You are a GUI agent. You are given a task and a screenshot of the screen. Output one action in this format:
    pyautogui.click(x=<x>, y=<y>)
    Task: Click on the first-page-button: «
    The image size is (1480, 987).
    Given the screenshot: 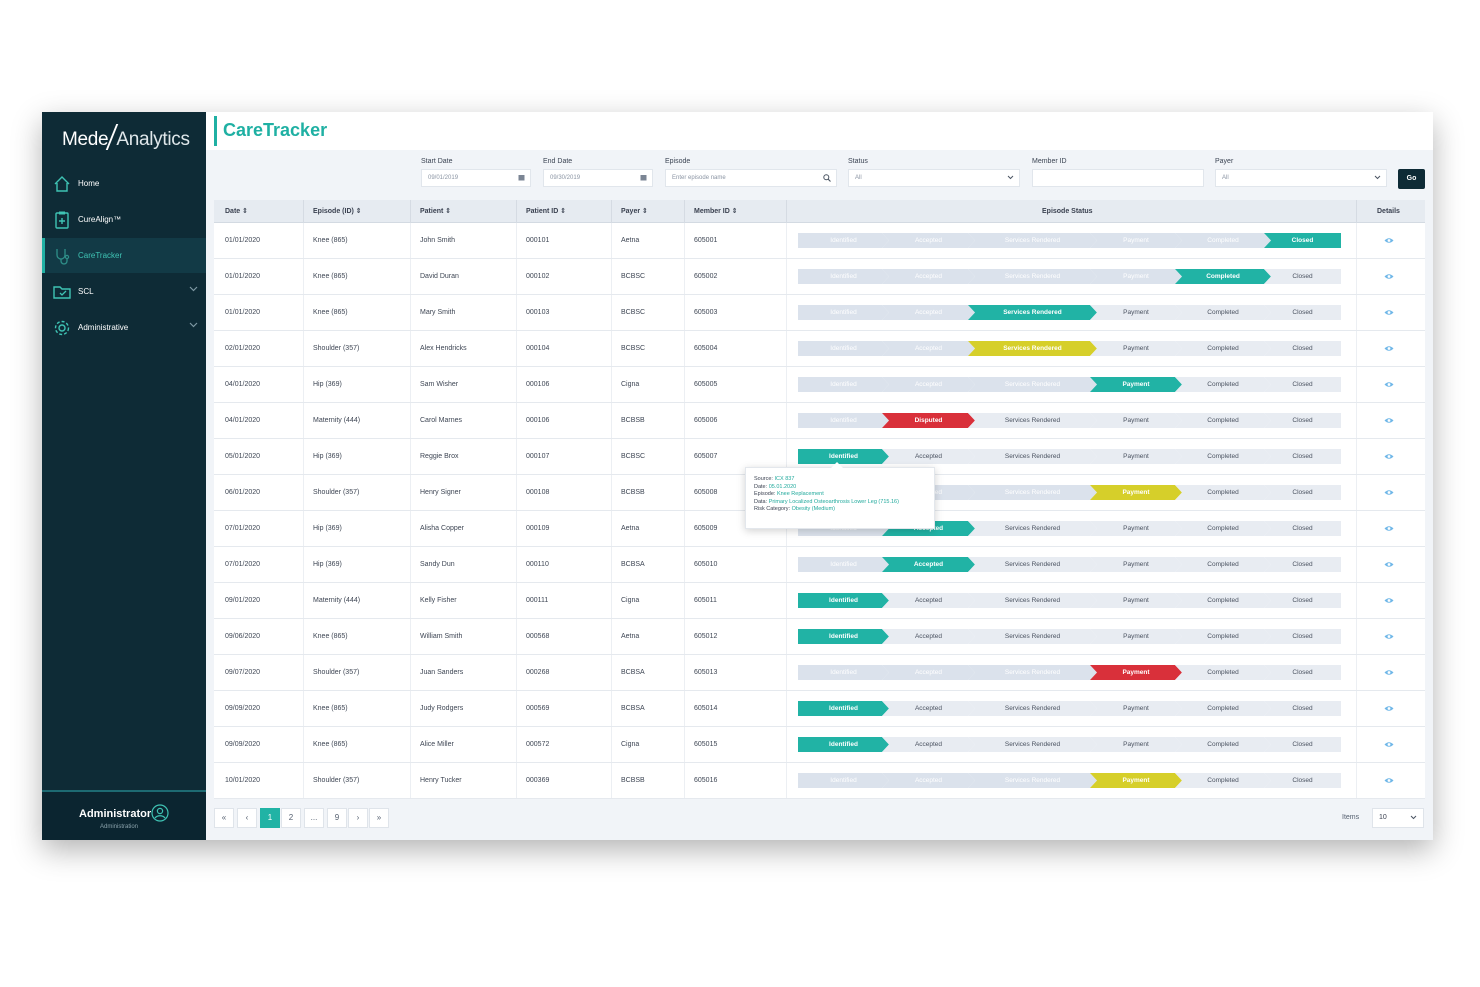 What is the action you would take?
    pyautogui.click(x=224, y=818)
    